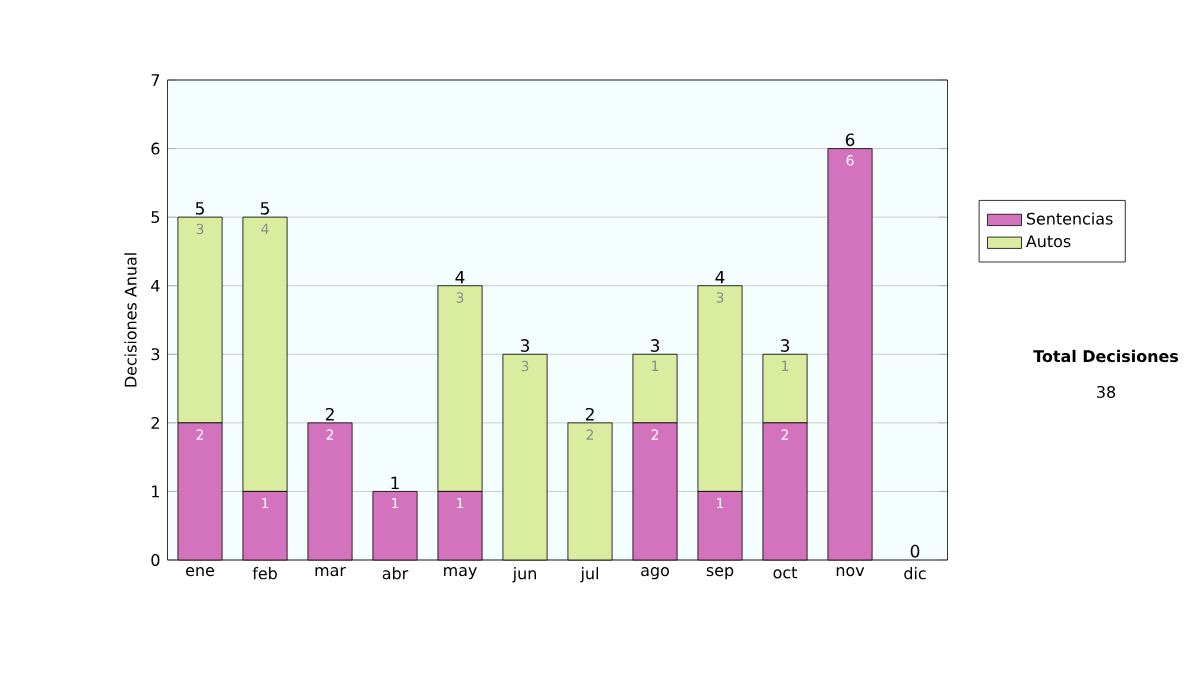 The image size is (1200, 680). What do you see at coordinates (915, 551) in the screenshot?
I see `total-label: 0` at bounding box center [915, 551].